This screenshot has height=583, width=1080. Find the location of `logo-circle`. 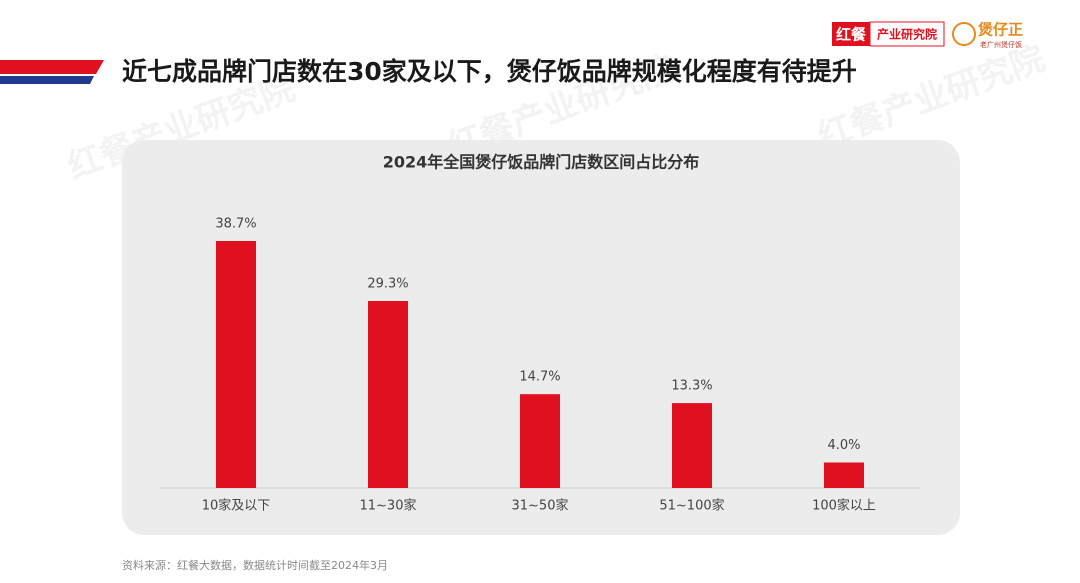

logo-circle is located at coordinates (964, 34).